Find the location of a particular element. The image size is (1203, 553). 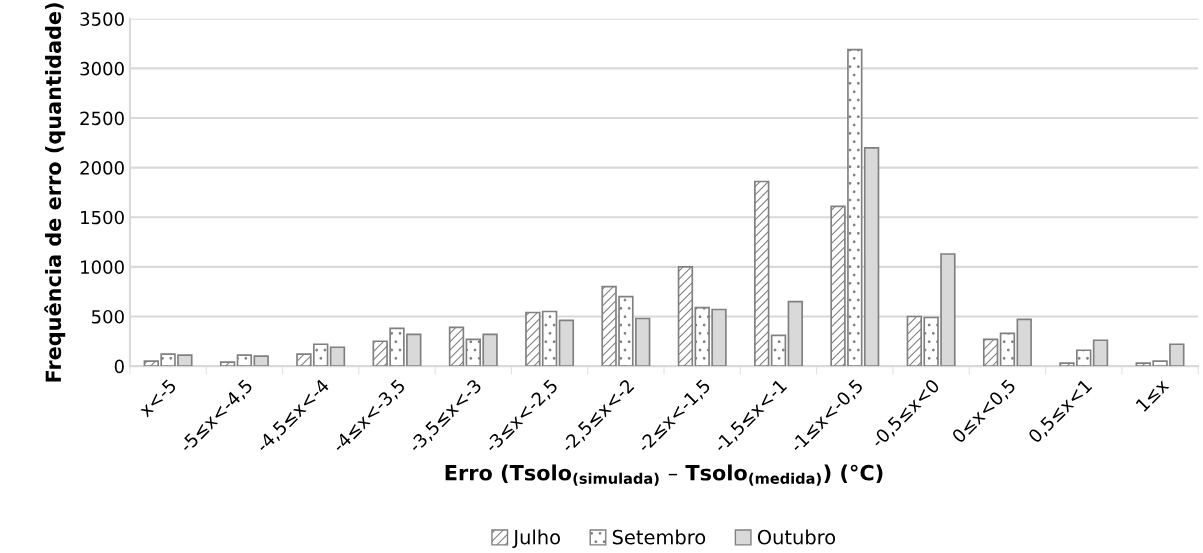

y-tick-label: 0 is located at coordinates (119, 366).